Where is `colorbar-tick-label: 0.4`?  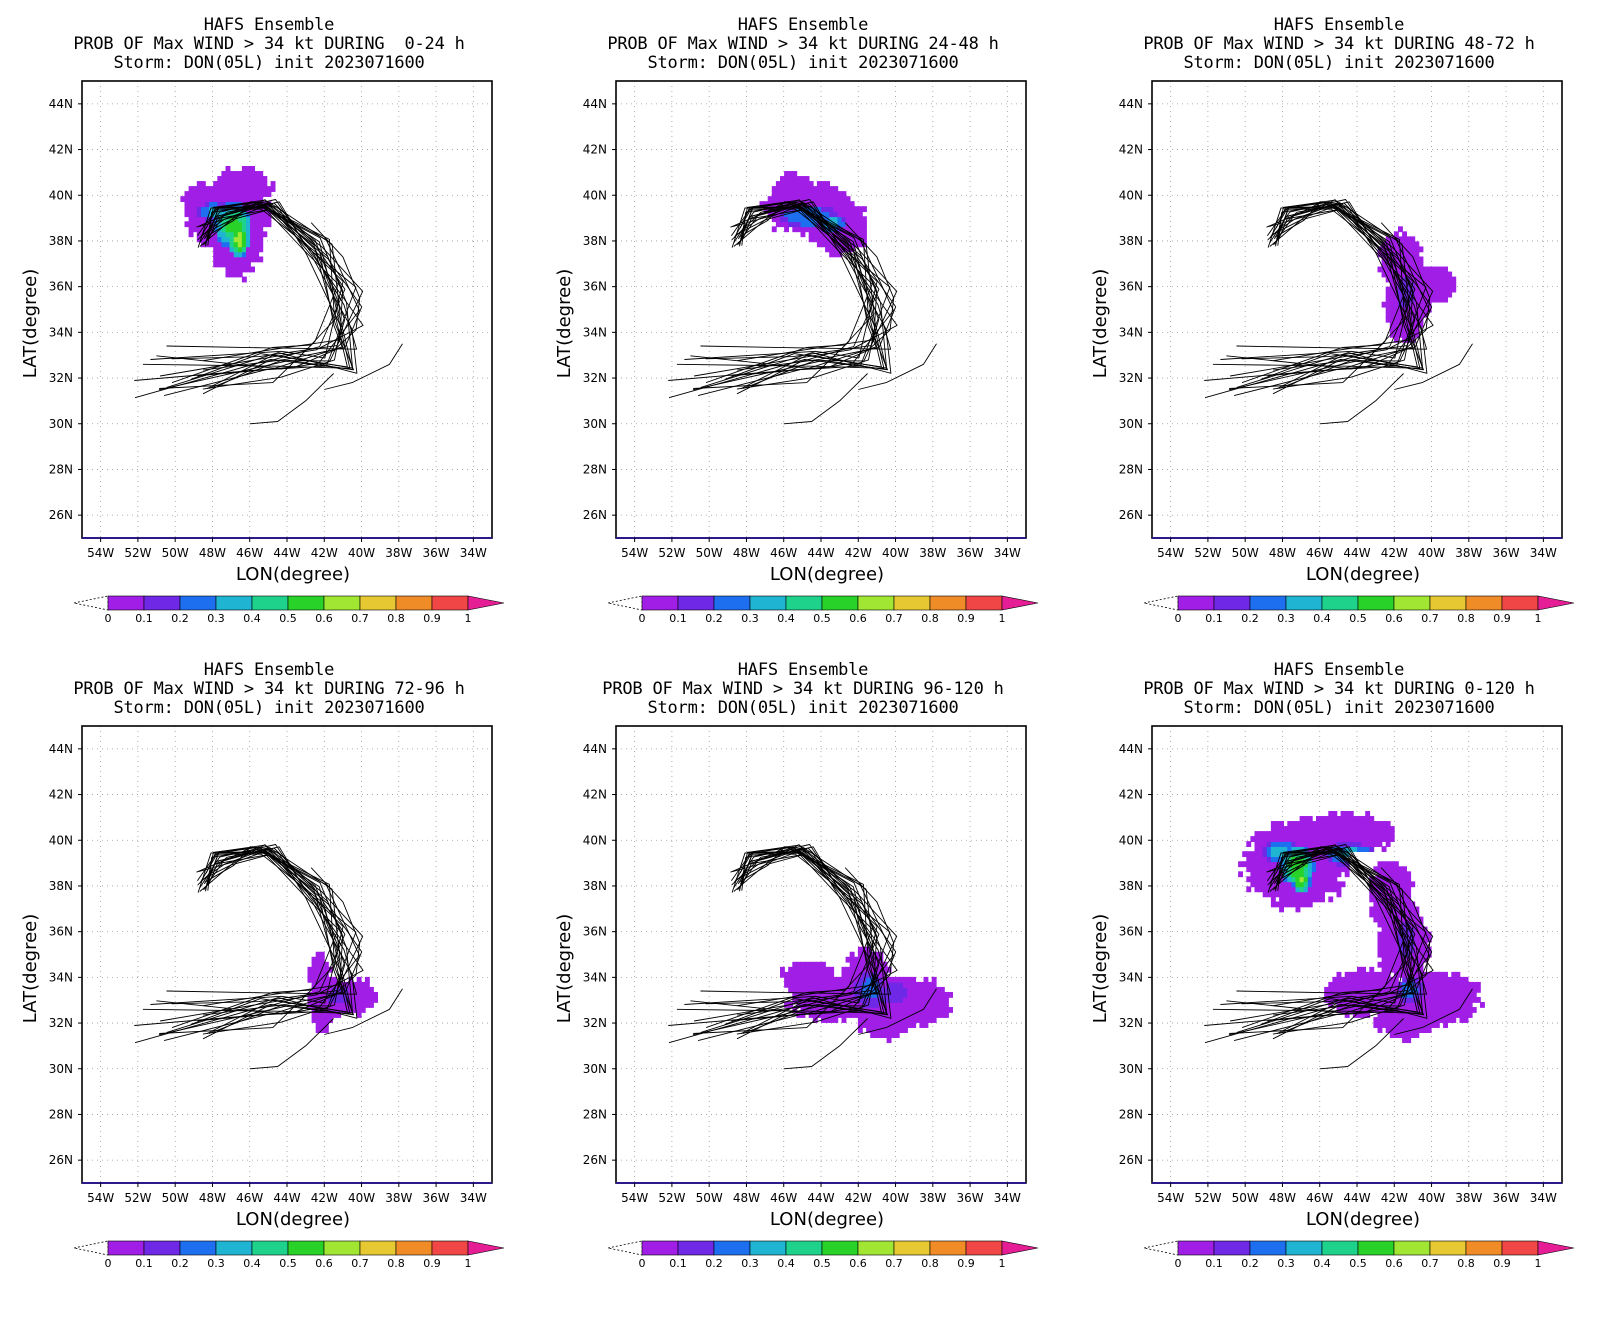
colorbar-tick-label: 0.4 is located at coordinates (252, 1263).